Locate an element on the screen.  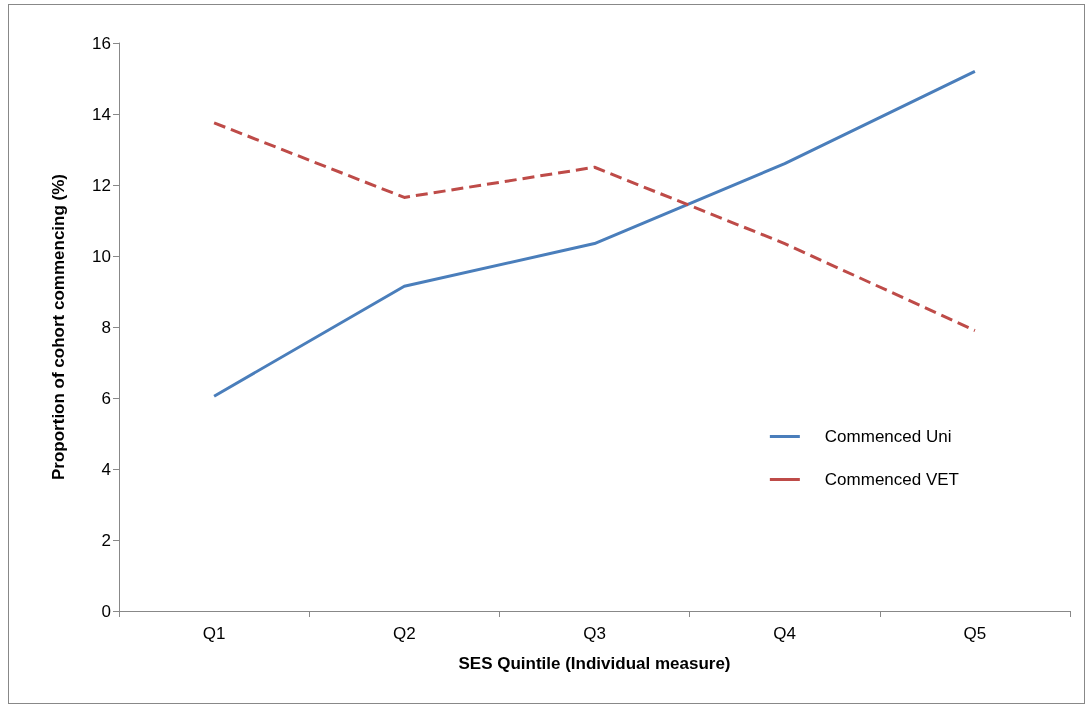
legend-label: Commenced VET is located at coordinates (892, 479).